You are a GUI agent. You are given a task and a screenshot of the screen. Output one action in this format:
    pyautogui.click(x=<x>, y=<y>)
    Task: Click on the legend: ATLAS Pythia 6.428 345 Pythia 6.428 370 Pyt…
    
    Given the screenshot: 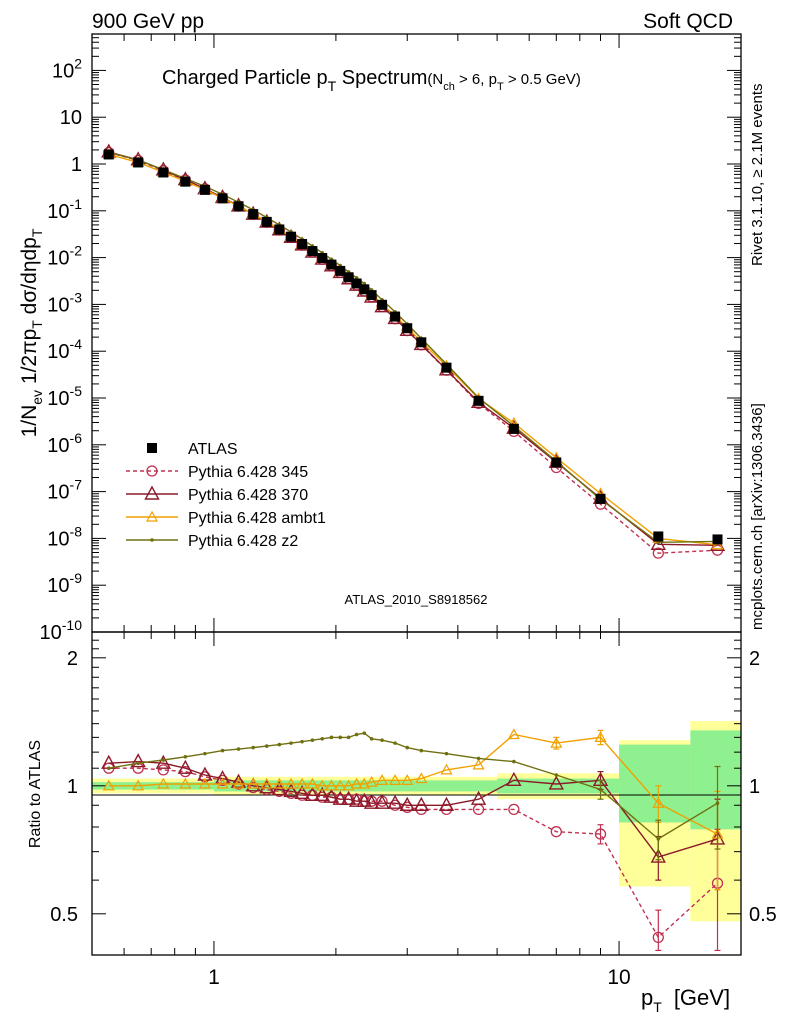 What is the action you would take?
    pyautogui.click(x=226, y=495)
    